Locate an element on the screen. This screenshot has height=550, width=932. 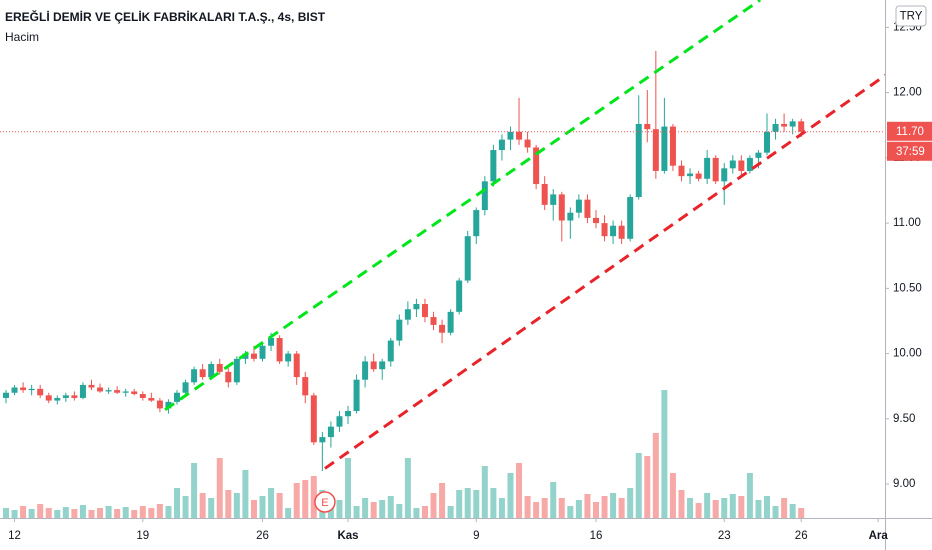
x-tick-label: 19 is located at coordinates (142, 536).